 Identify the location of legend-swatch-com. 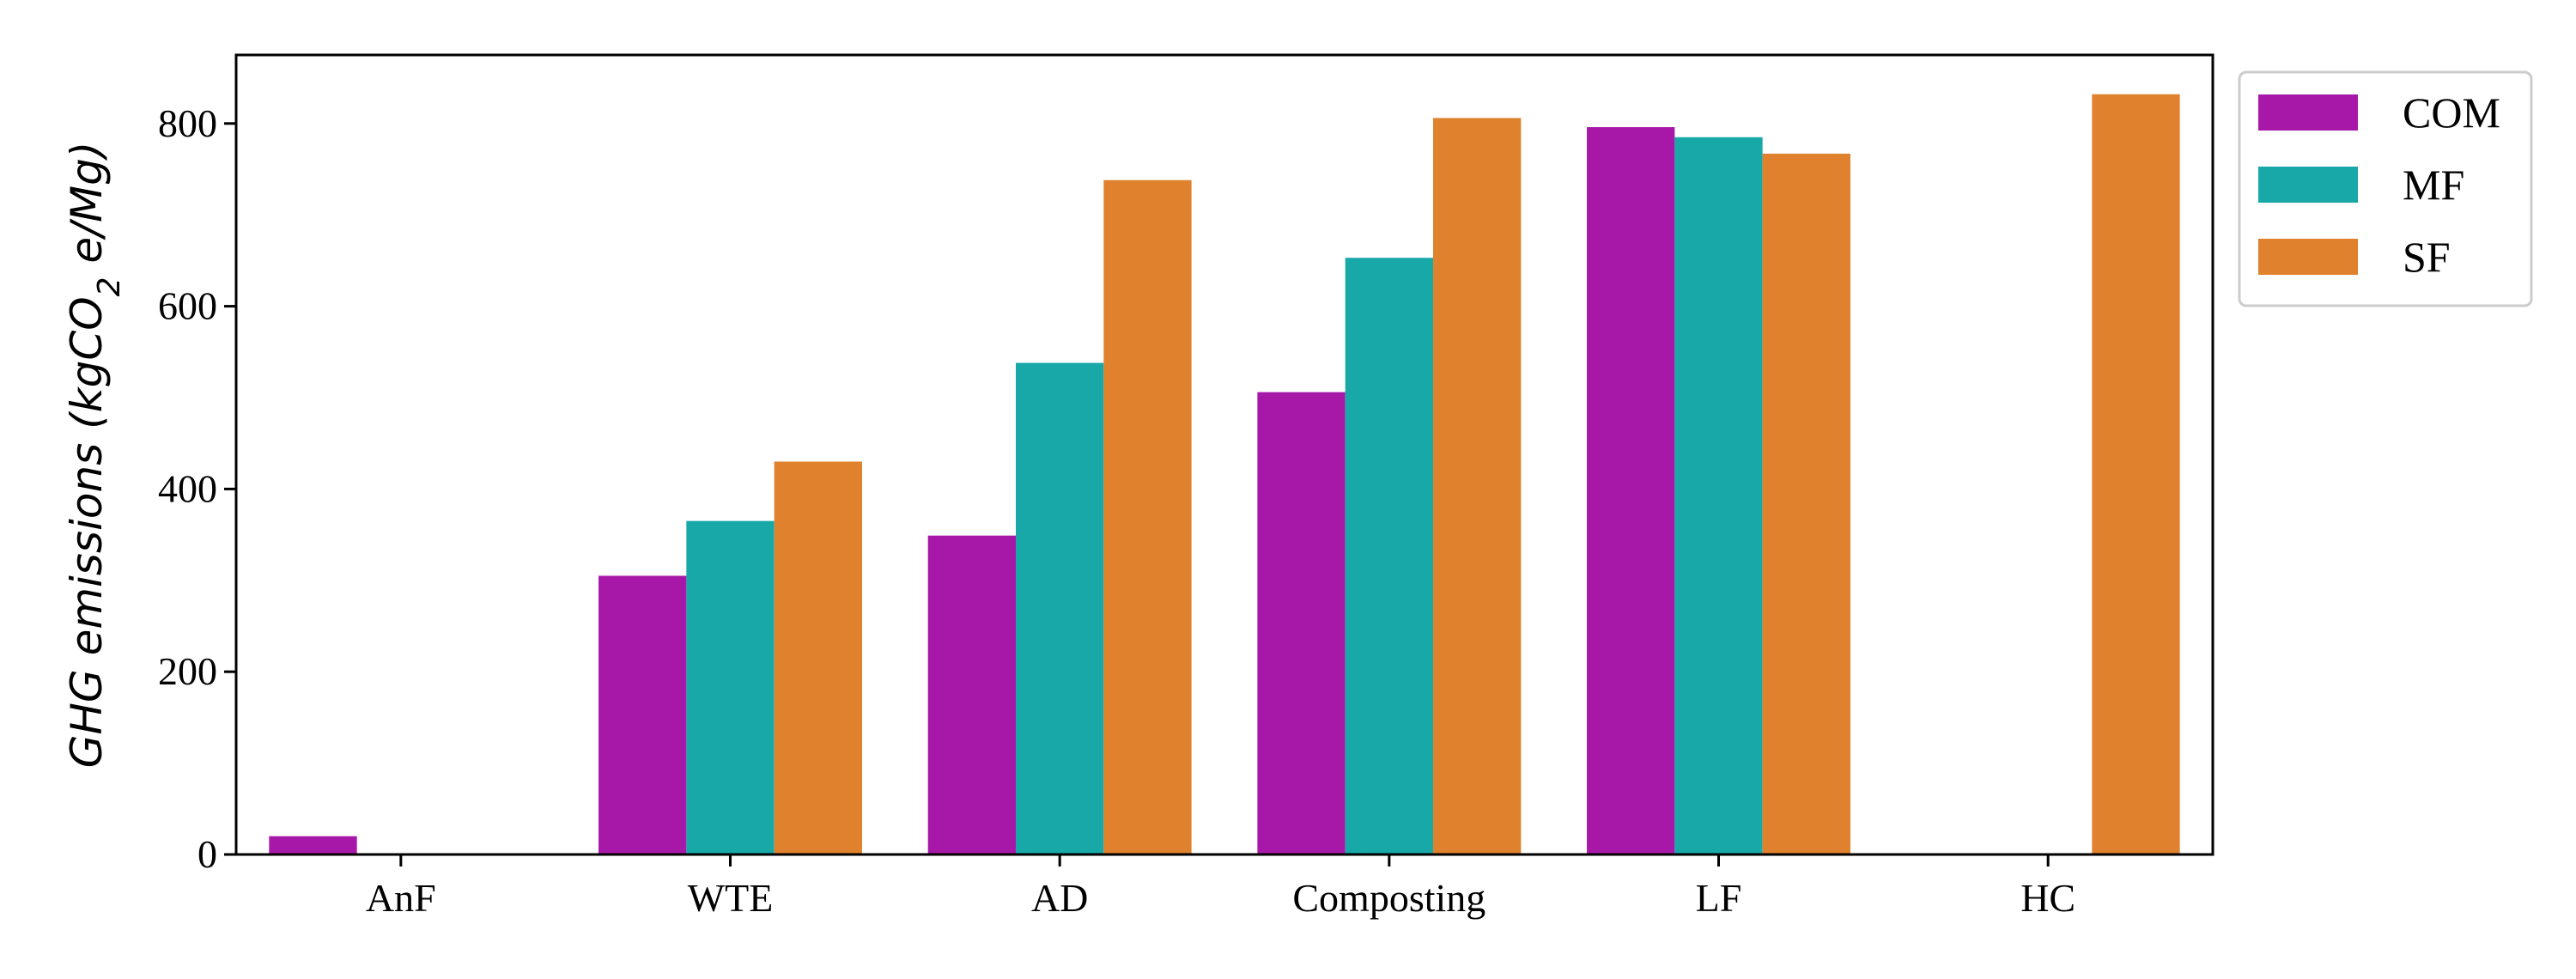
(2308, 113).